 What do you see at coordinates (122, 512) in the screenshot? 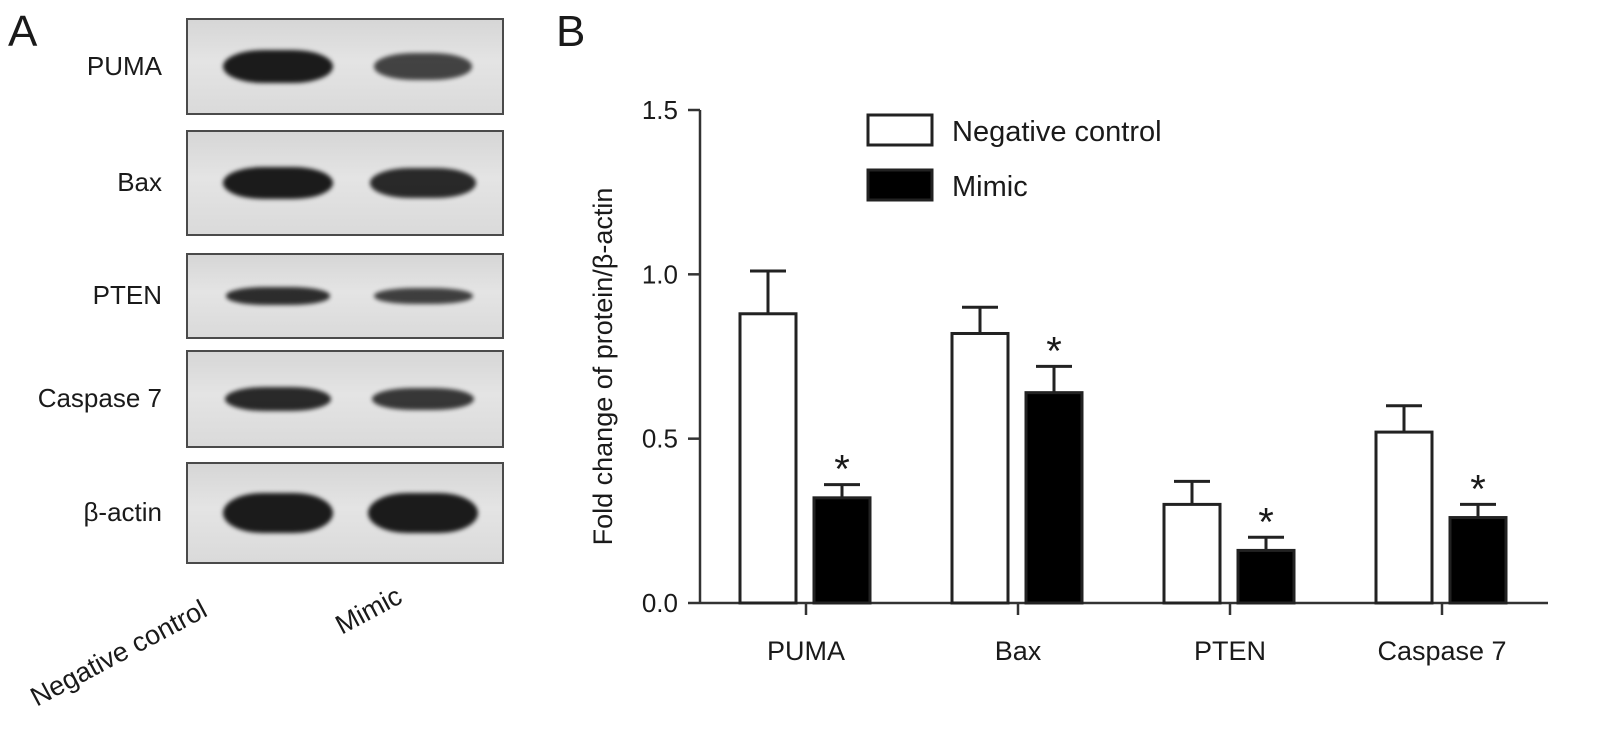
I see `blot-row-label: β-actin` at bounding box center [122, 512].